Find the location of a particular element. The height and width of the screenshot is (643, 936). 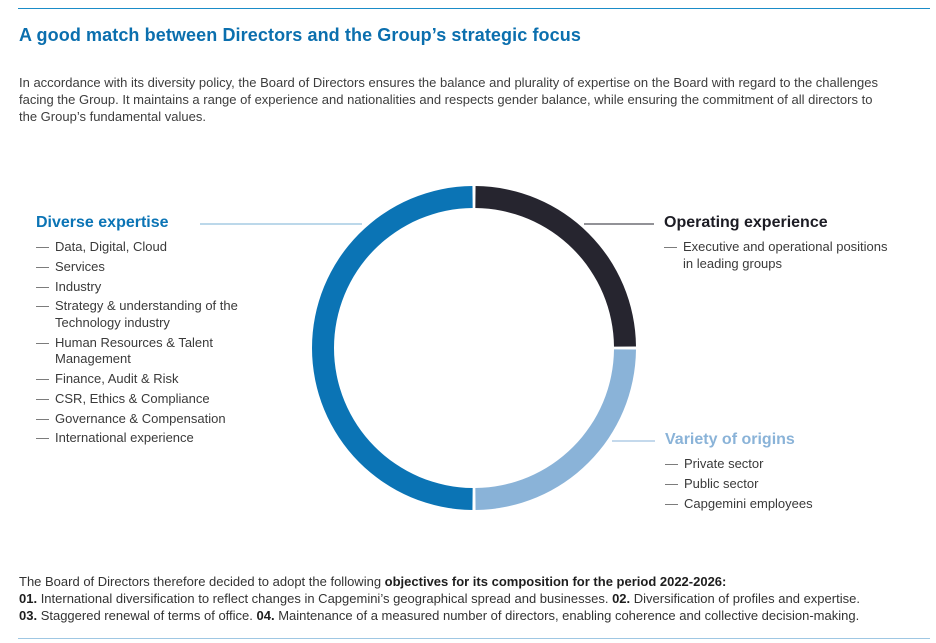

diverse-expertise-title: Diverse expertise is located at coordinates (102, 222).